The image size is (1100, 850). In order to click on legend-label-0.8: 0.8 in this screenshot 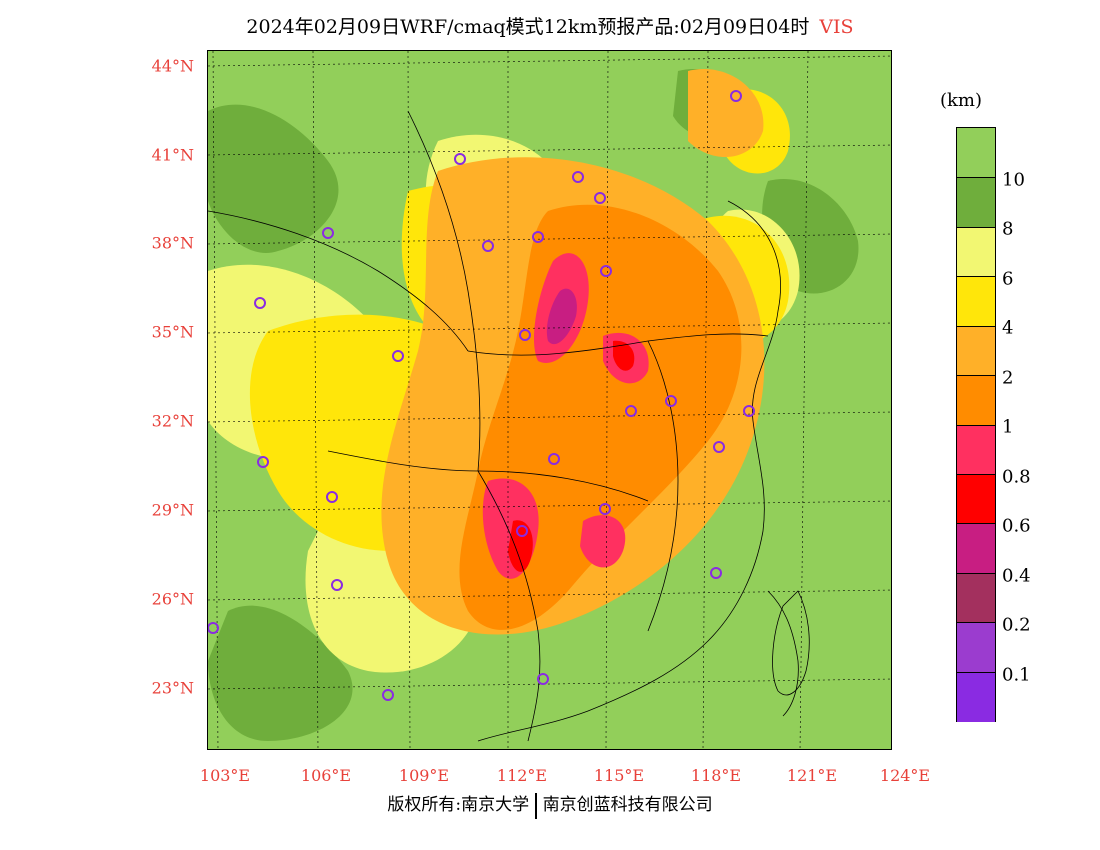, I will do `click(1016, 477)`.